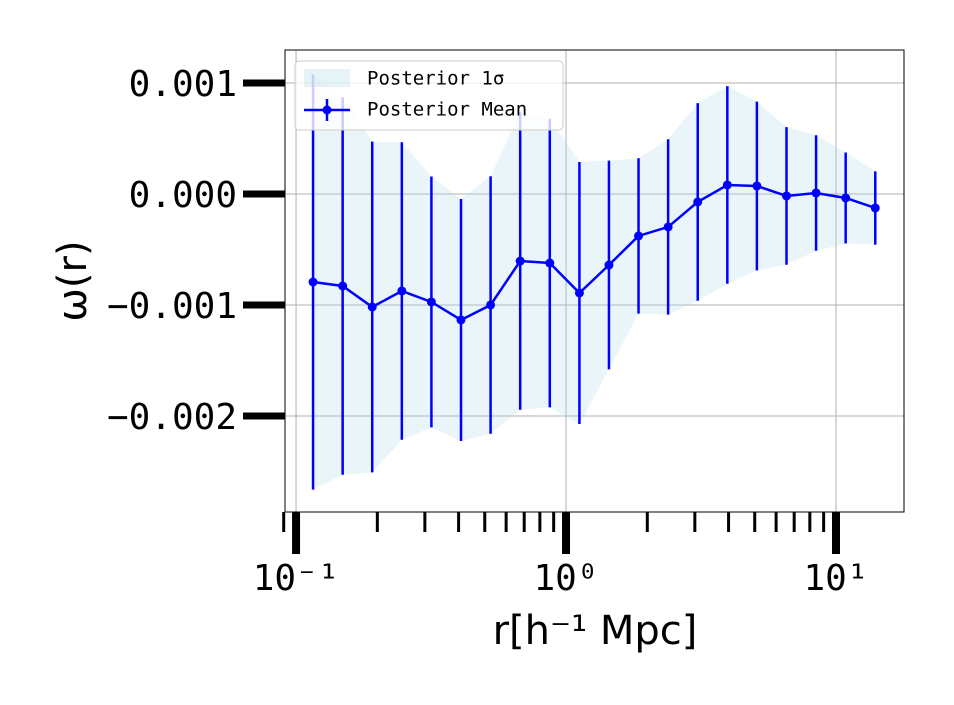 The image size is (954, 705). What do you see at coordinates (435, 79) in the screenshot?
I see `legend-label: Posterior 1σ` at bounding box center [435, 79].